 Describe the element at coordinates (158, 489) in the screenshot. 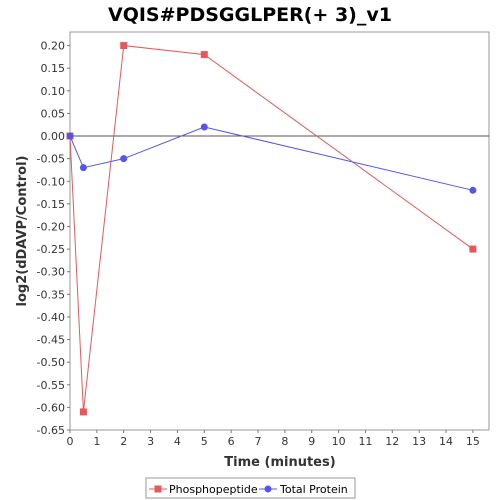

I see `legend-marker-phosphopeptide` at that location.